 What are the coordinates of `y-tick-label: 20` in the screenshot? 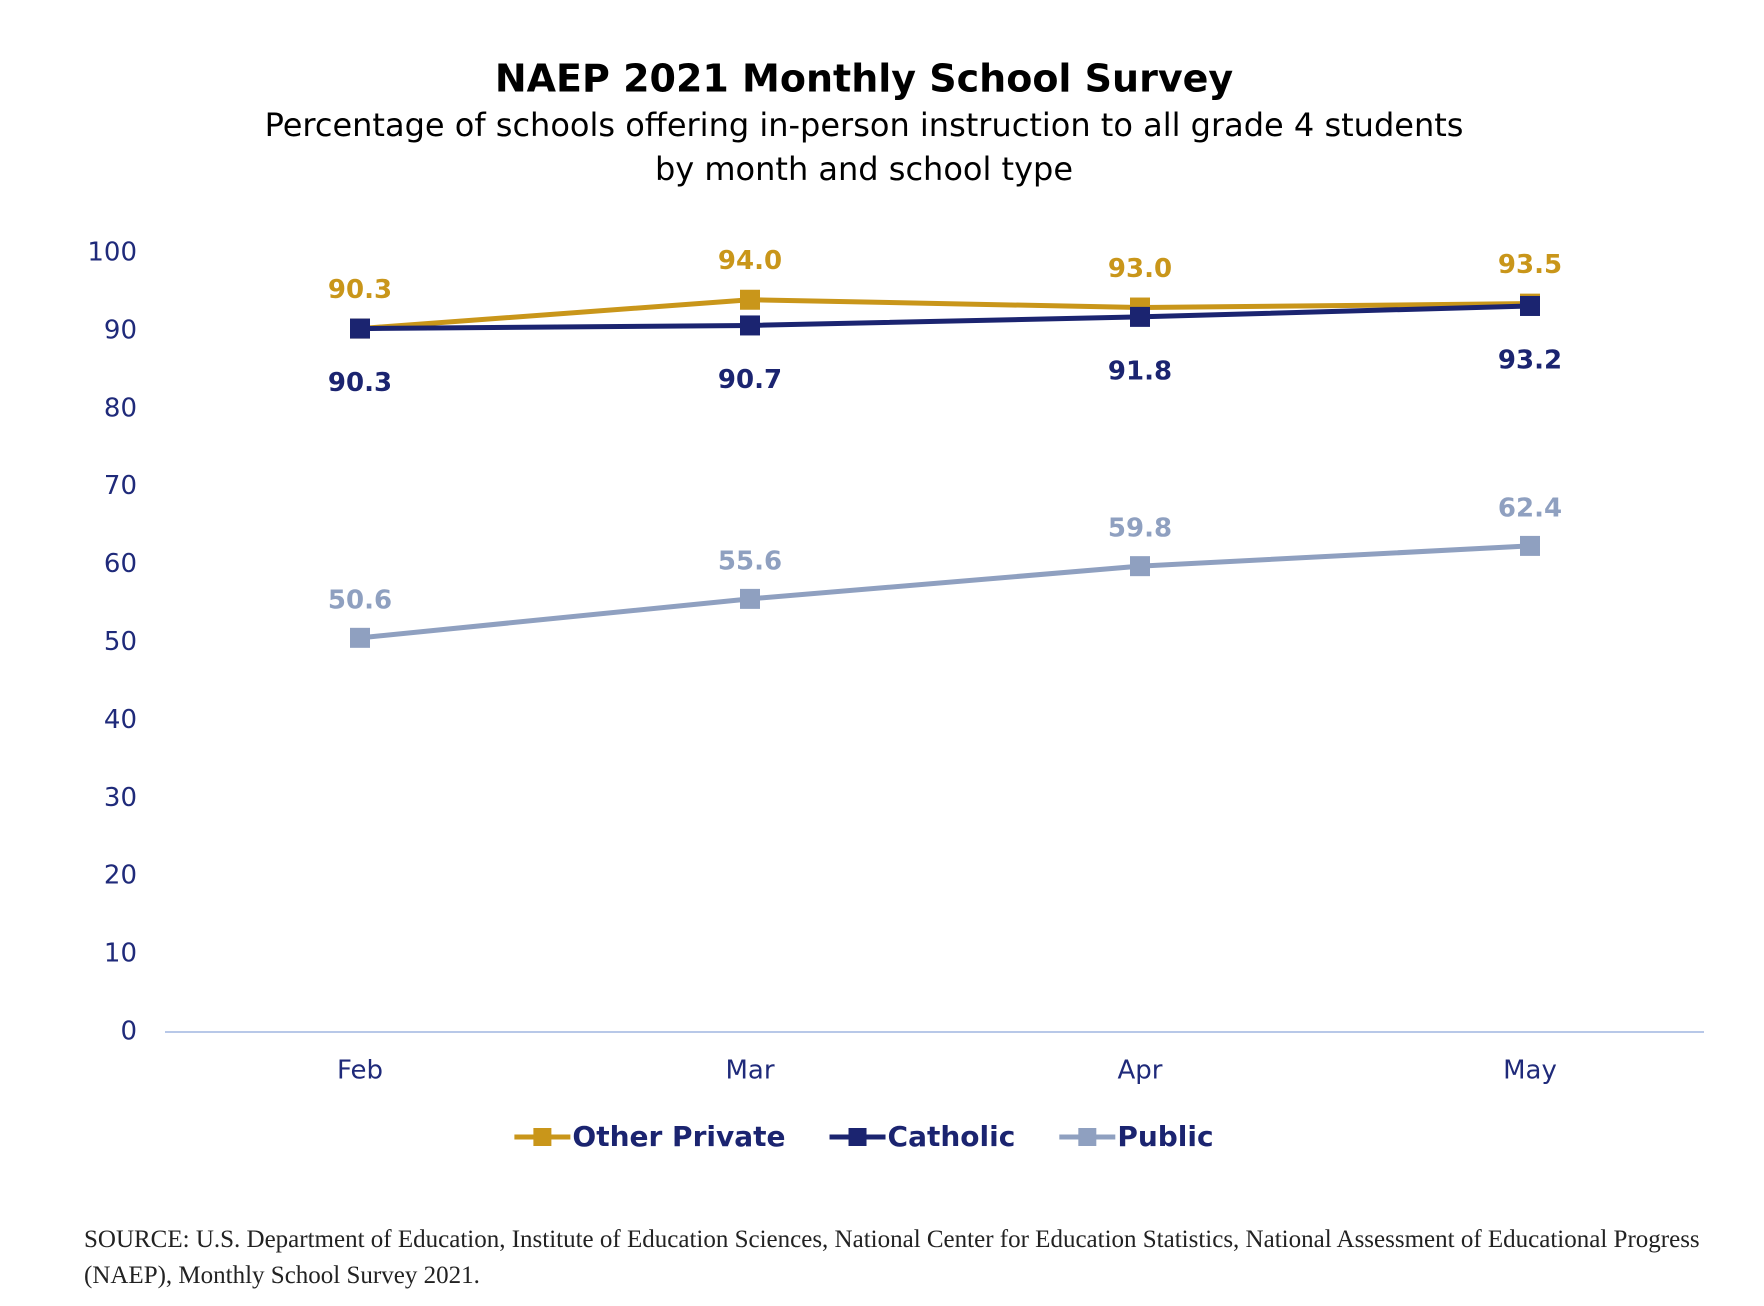 It's located at (120, 876).